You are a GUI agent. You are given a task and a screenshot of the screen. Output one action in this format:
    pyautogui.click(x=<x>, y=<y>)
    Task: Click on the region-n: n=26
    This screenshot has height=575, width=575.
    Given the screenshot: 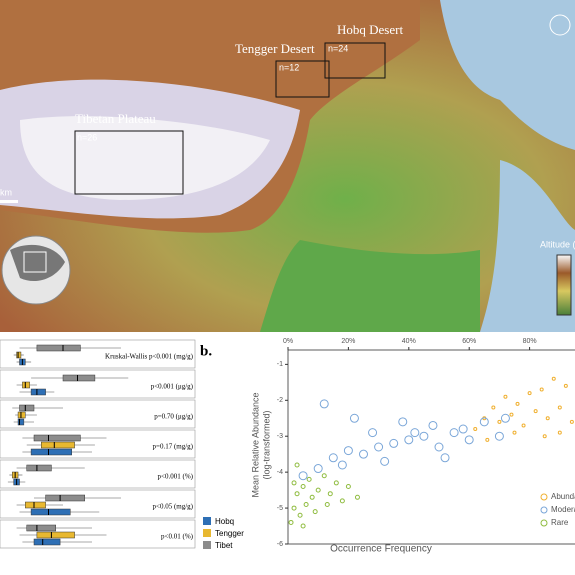 What is the action you would take?
    pyautogui.click(x=87, y=137)
    